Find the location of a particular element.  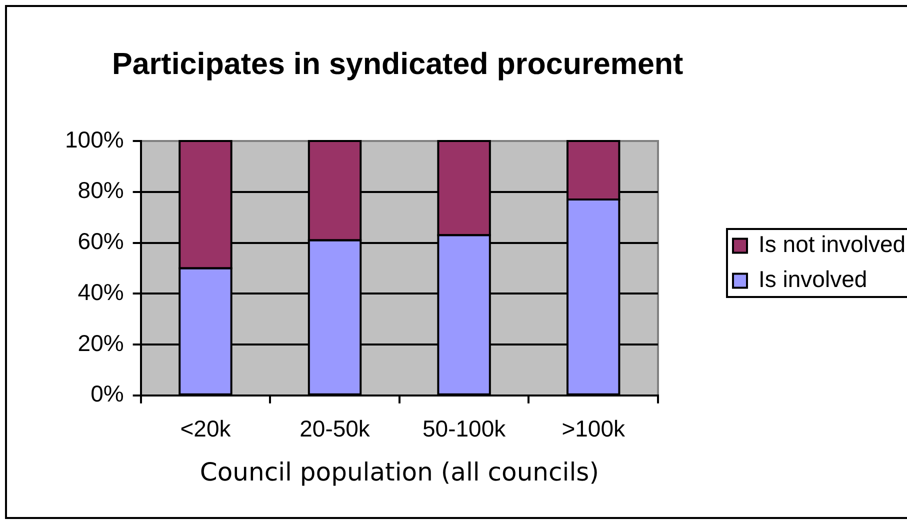

y-tick-label: 0% is located at coordinates (107, 393).